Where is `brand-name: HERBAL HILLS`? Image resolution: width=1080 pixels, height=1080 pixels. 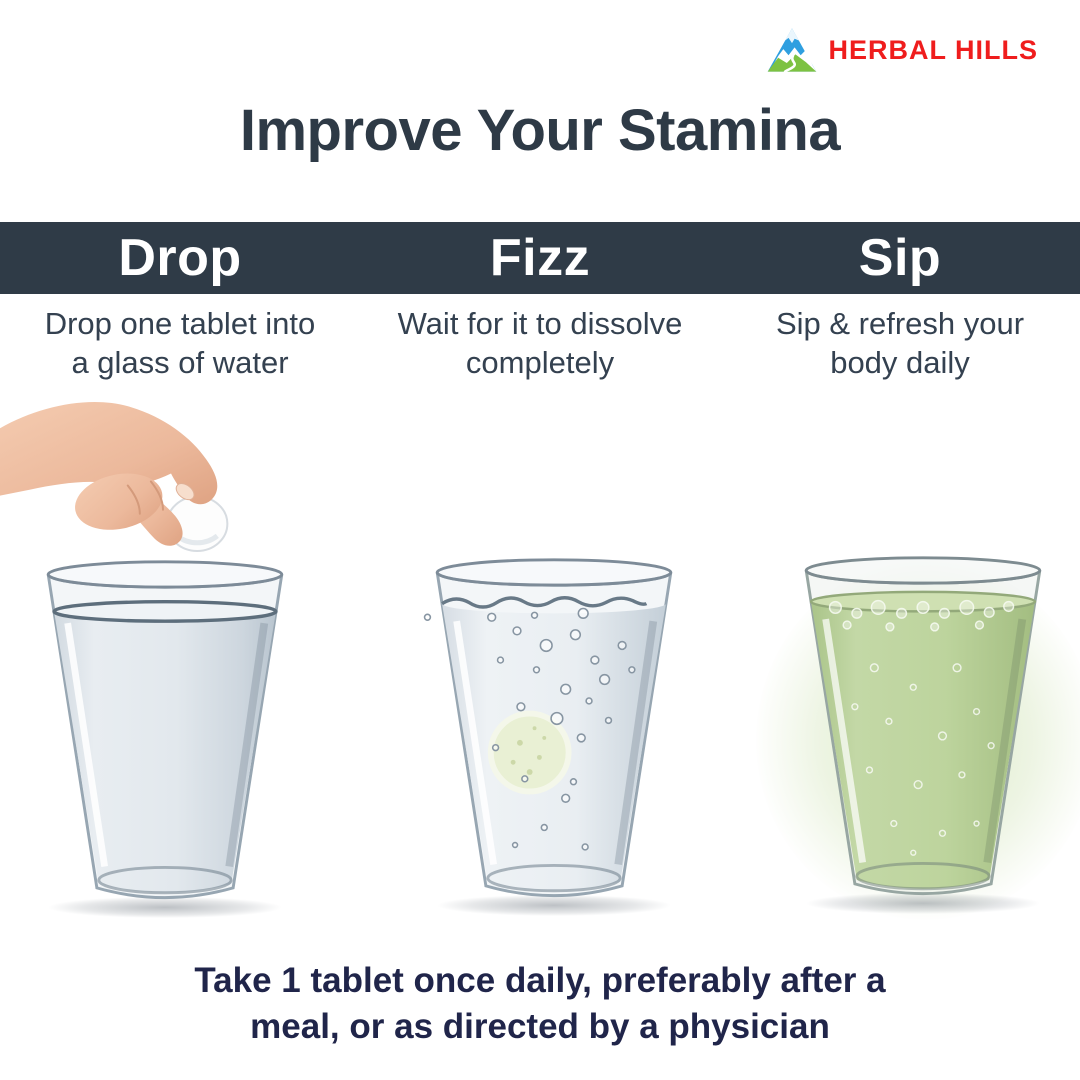 brand-name: HERBAL HILLS is located at coordinates (933, 49).